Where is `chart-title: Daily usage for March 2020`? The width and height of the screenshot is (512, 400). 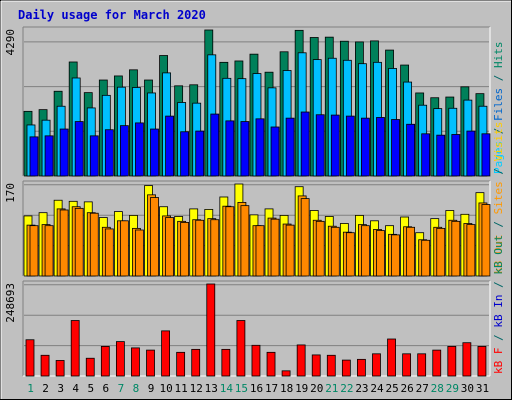
chart-title: Daily usage for March 2020 is located at coordinates (112, 15).